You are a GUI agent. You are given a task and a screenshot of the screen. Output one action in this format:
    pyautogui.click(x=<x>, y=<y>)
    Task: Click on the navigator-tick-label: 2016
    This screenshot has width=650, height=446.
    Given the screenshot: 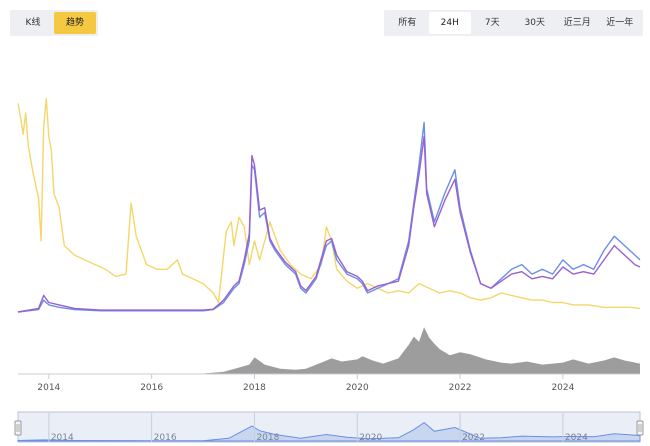 What is the action you would take?
    pyautogui.click(x=165, y=438)
    